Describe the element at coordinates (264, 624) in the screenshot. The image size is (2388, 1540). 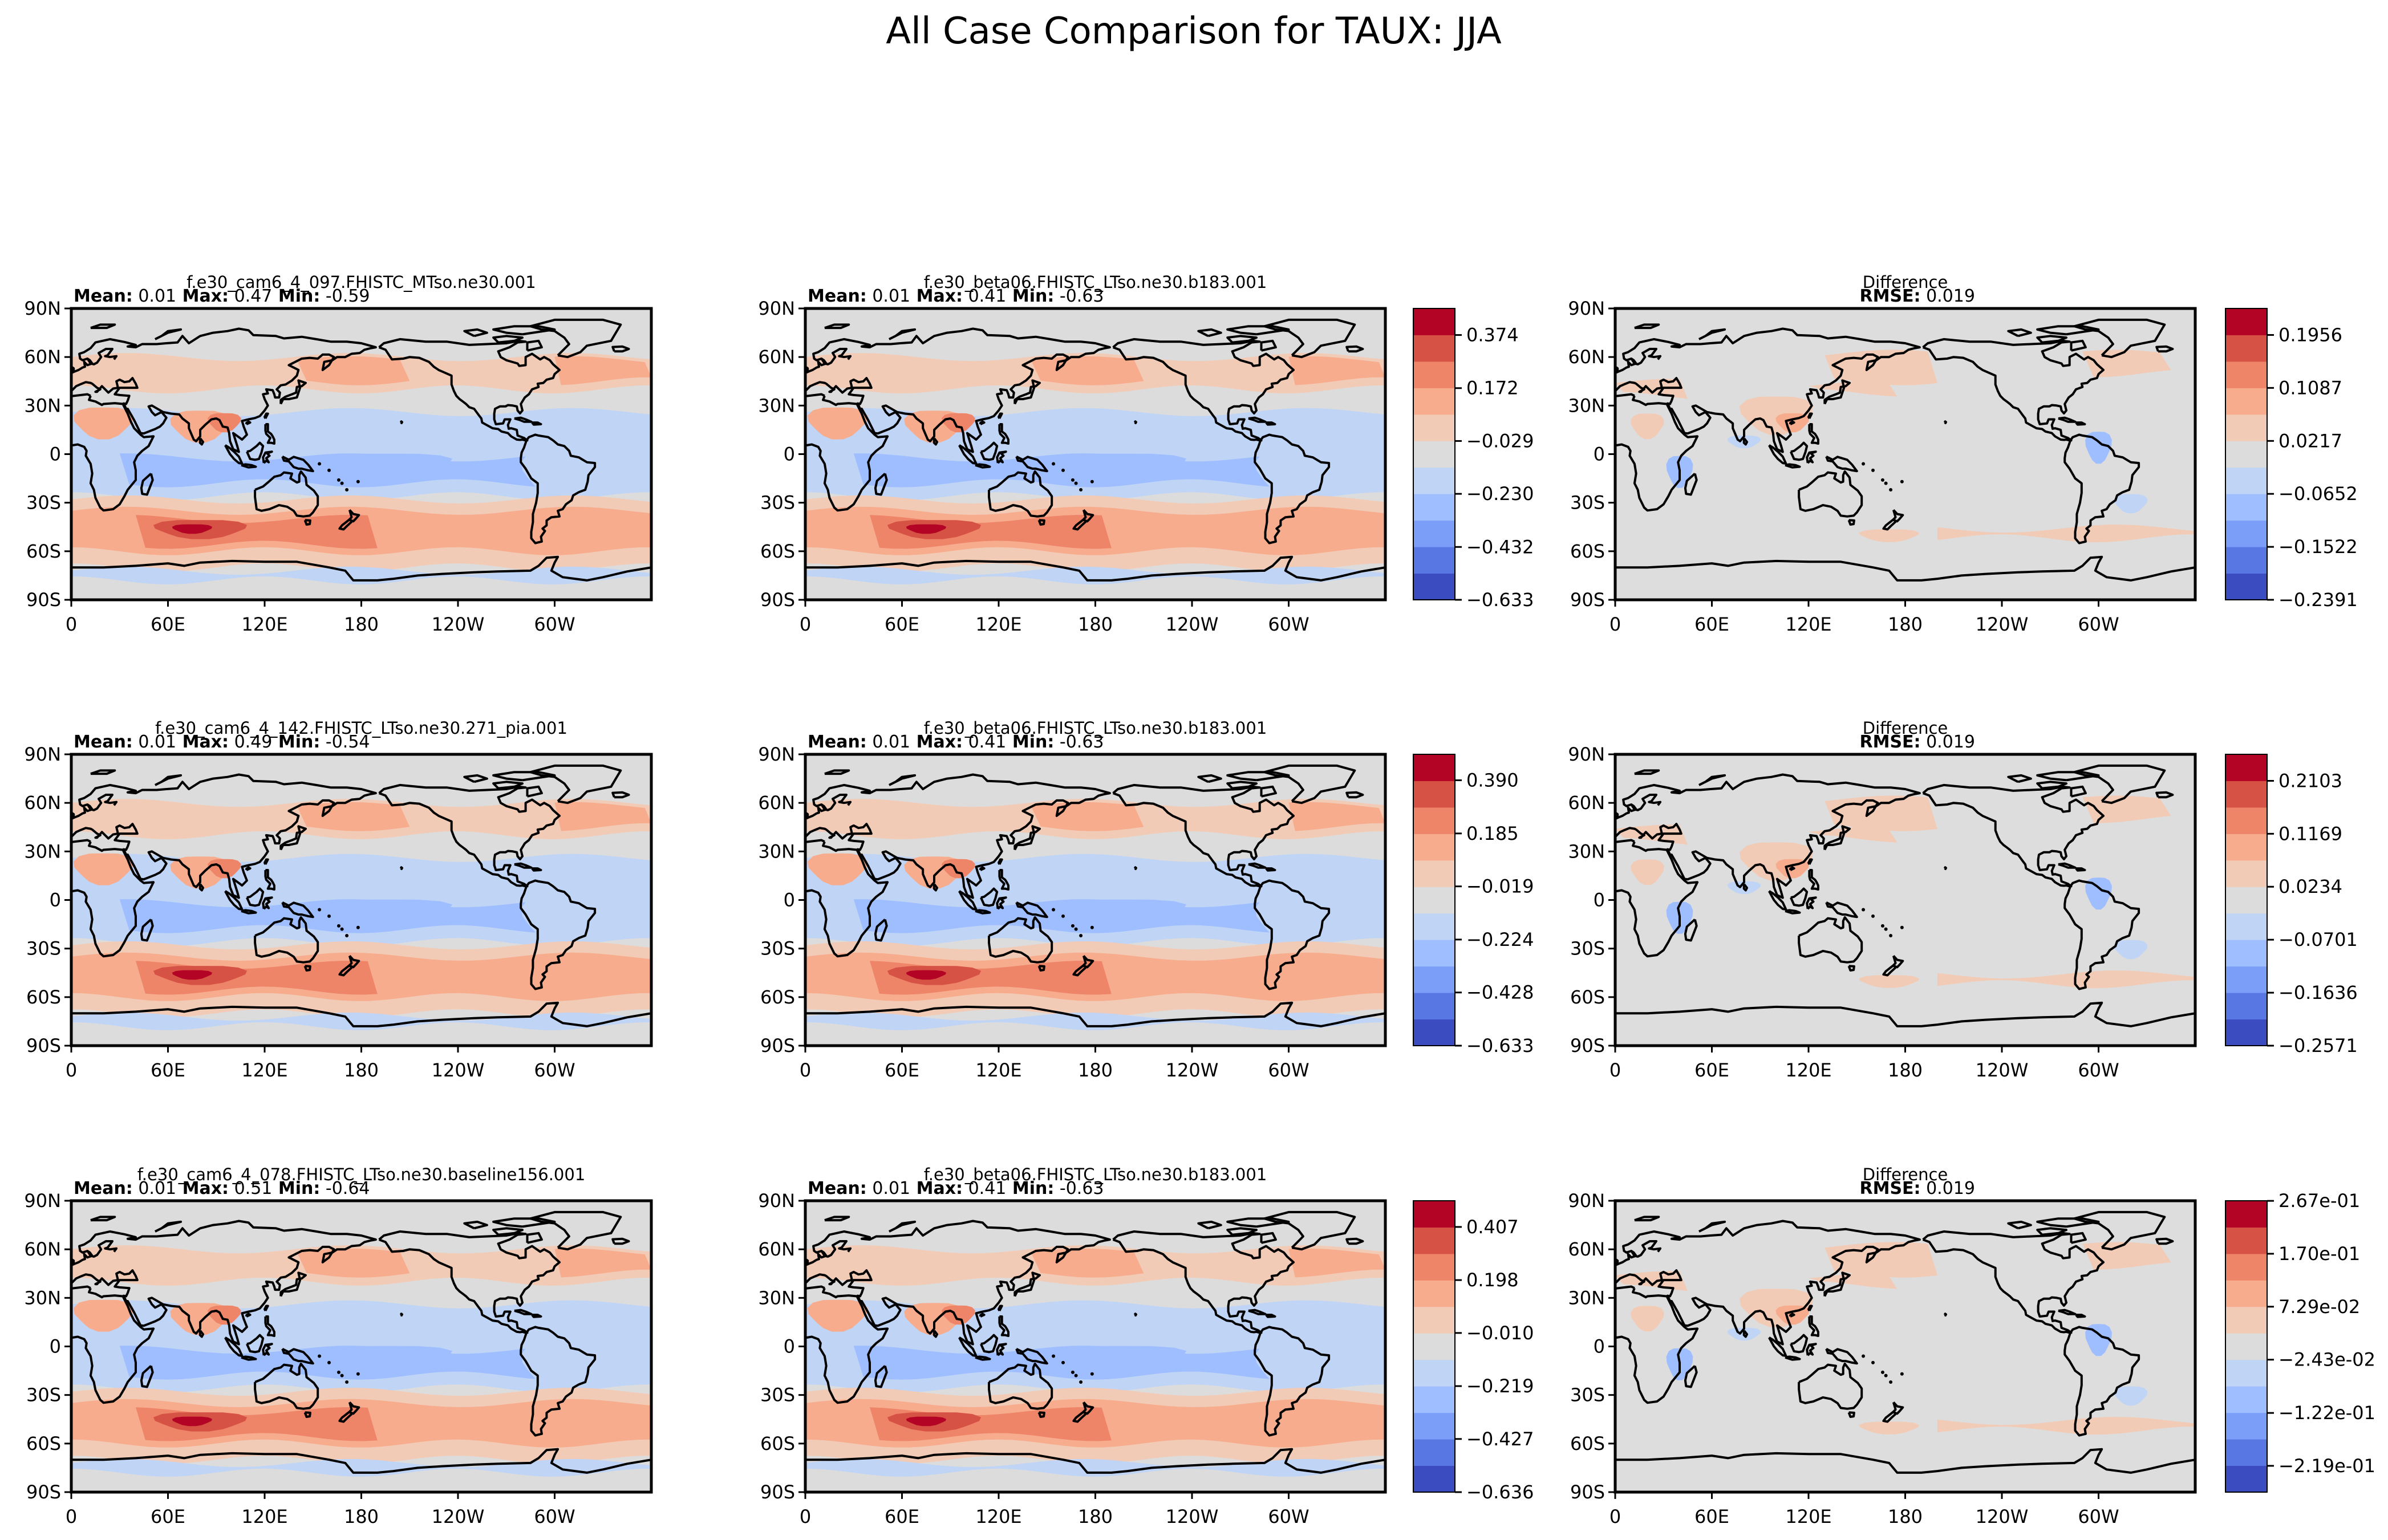
I see `x-tick-label: 120E` at that location.